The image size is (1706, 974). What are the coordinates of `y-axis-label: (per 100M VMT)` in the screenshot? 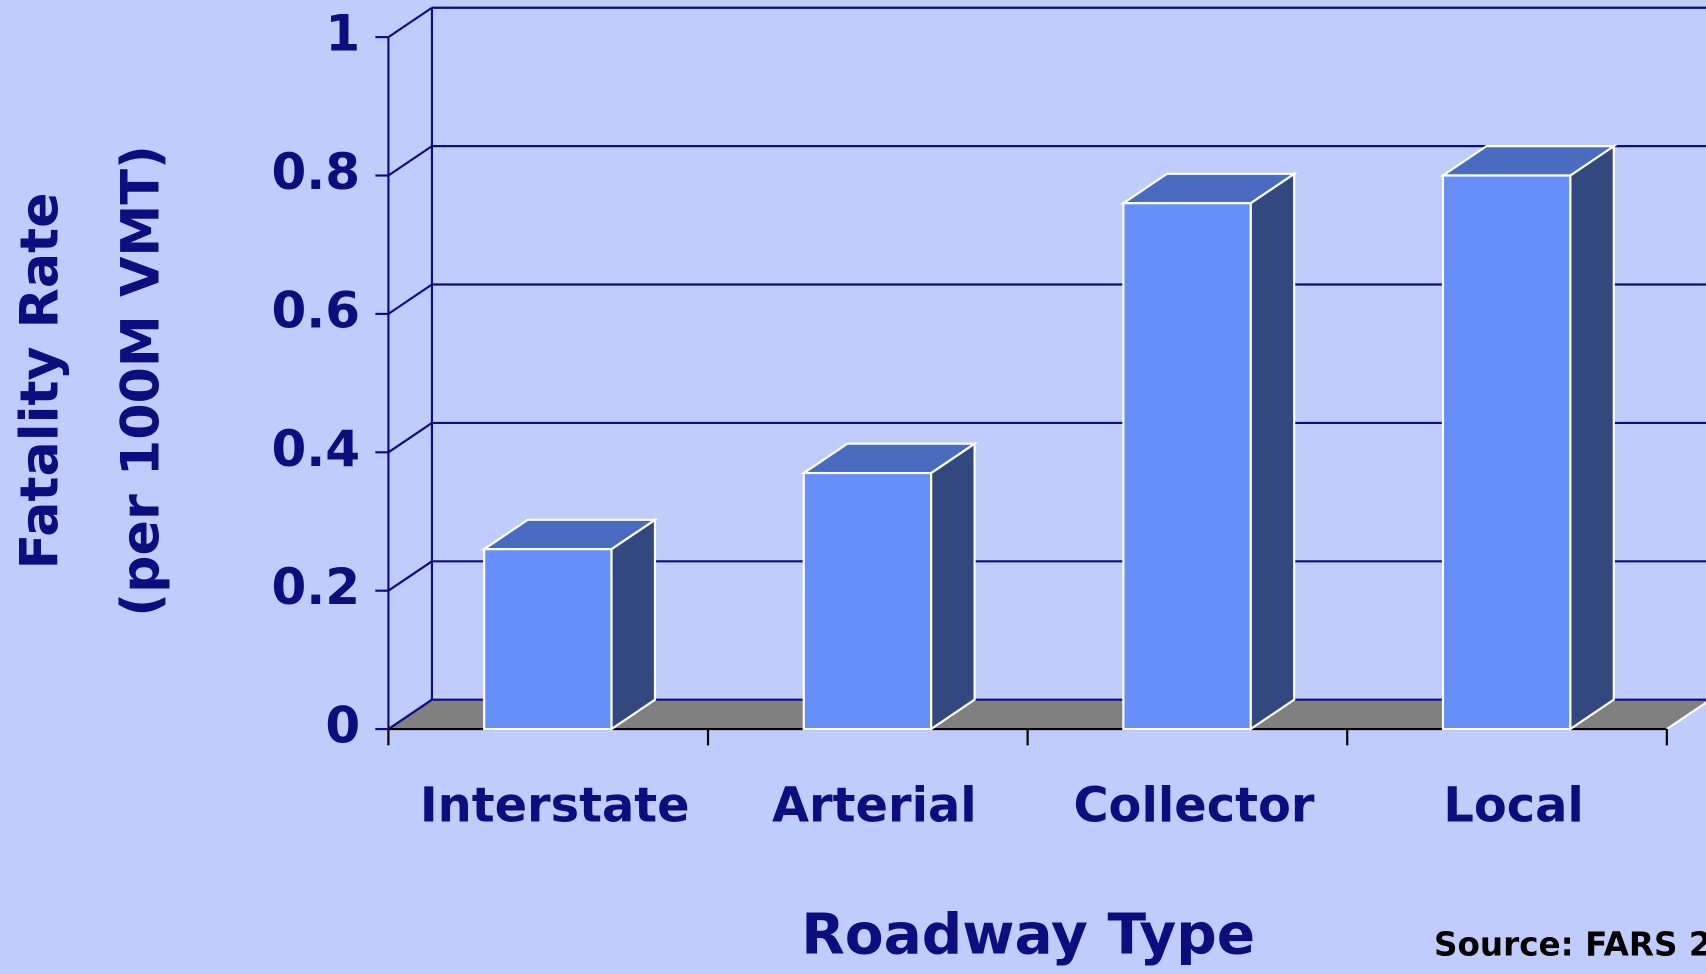 It's located at (142, 381).